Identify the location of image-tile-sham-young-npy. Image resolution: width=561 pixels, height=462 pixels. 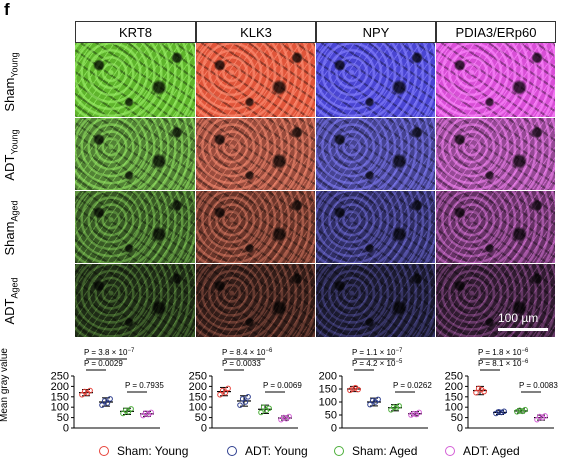
(376, 80).